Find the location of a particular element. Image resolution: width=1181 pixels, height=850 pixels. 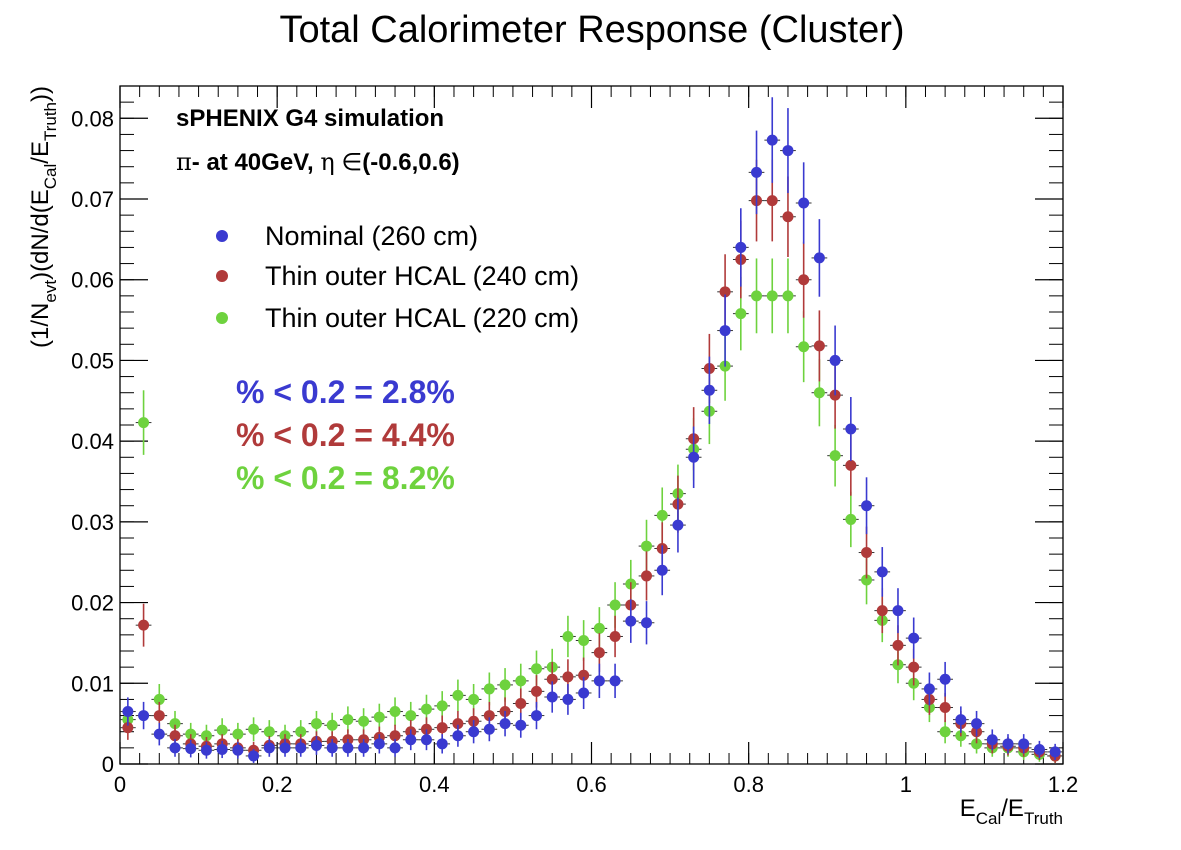

x-axis-title-sub2: Truth is located at coordinates (1043, 818).